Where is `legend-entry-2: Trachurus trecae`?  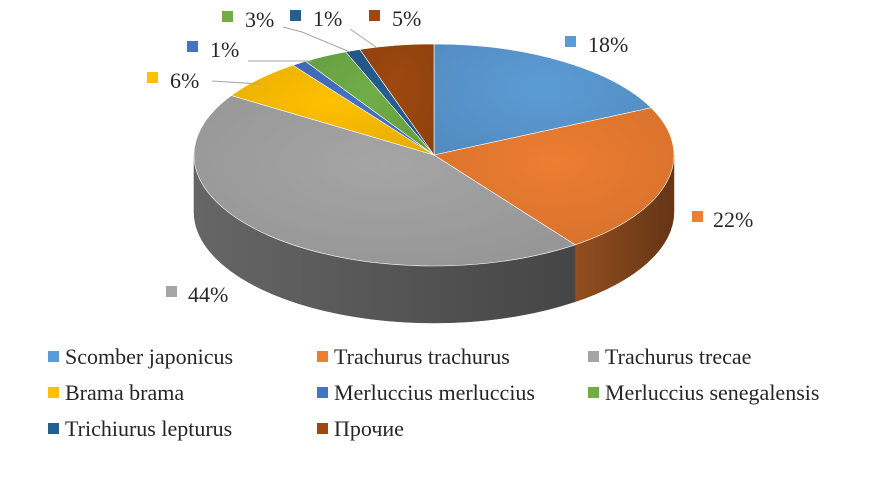 legend-entry-2: Trachurus trecae is located at coordinates (678, 356).